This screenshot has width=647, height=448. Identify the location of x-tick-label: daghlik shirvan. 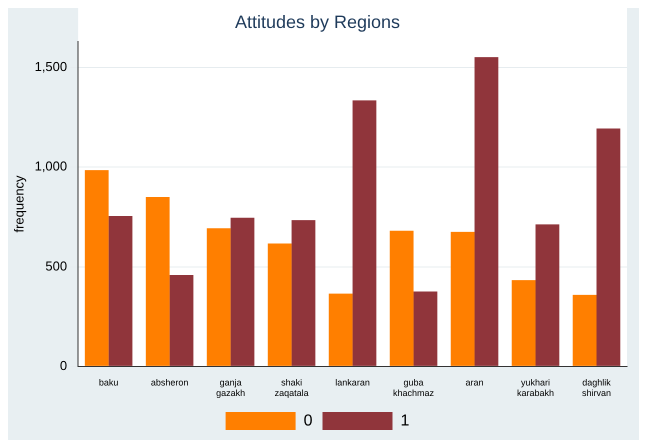
(597, 387).